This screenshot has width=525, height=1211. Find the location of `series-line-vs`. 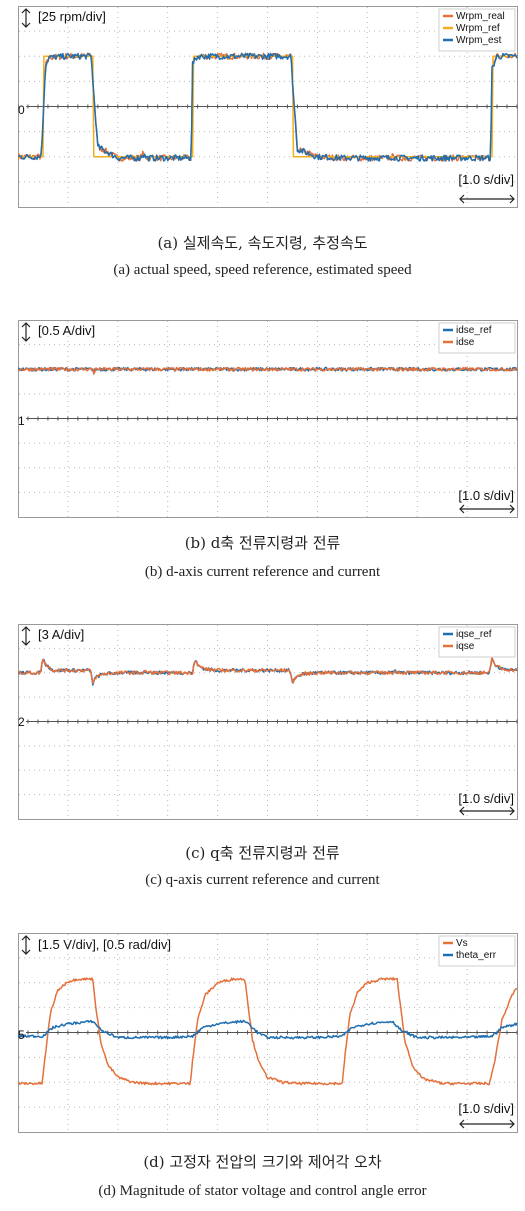

series-line-vs is located at coordinates (268, 1031).